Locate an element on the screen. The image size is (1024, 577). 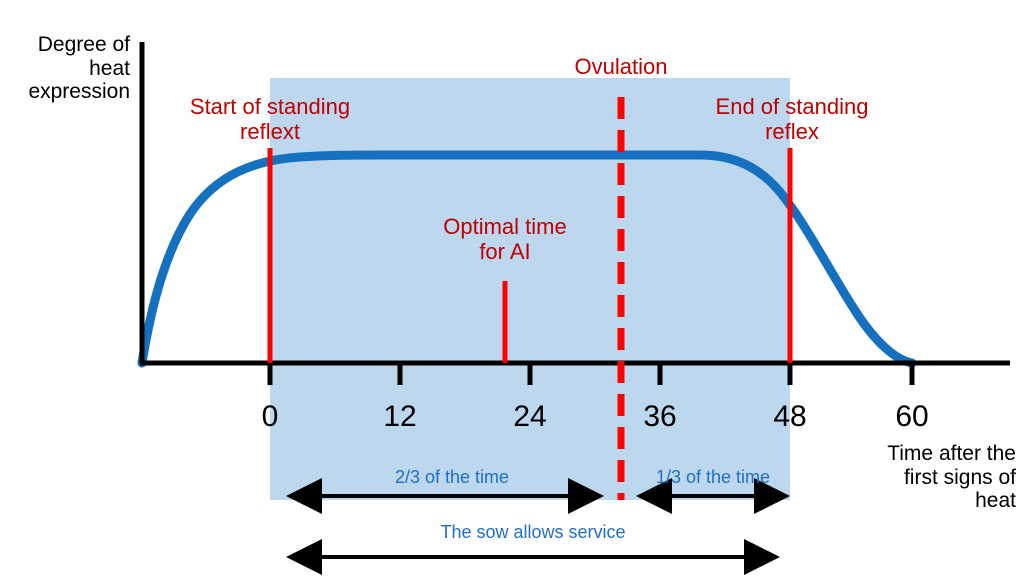
x-tick-label-60: 60 is located at coordinates (912, 416).